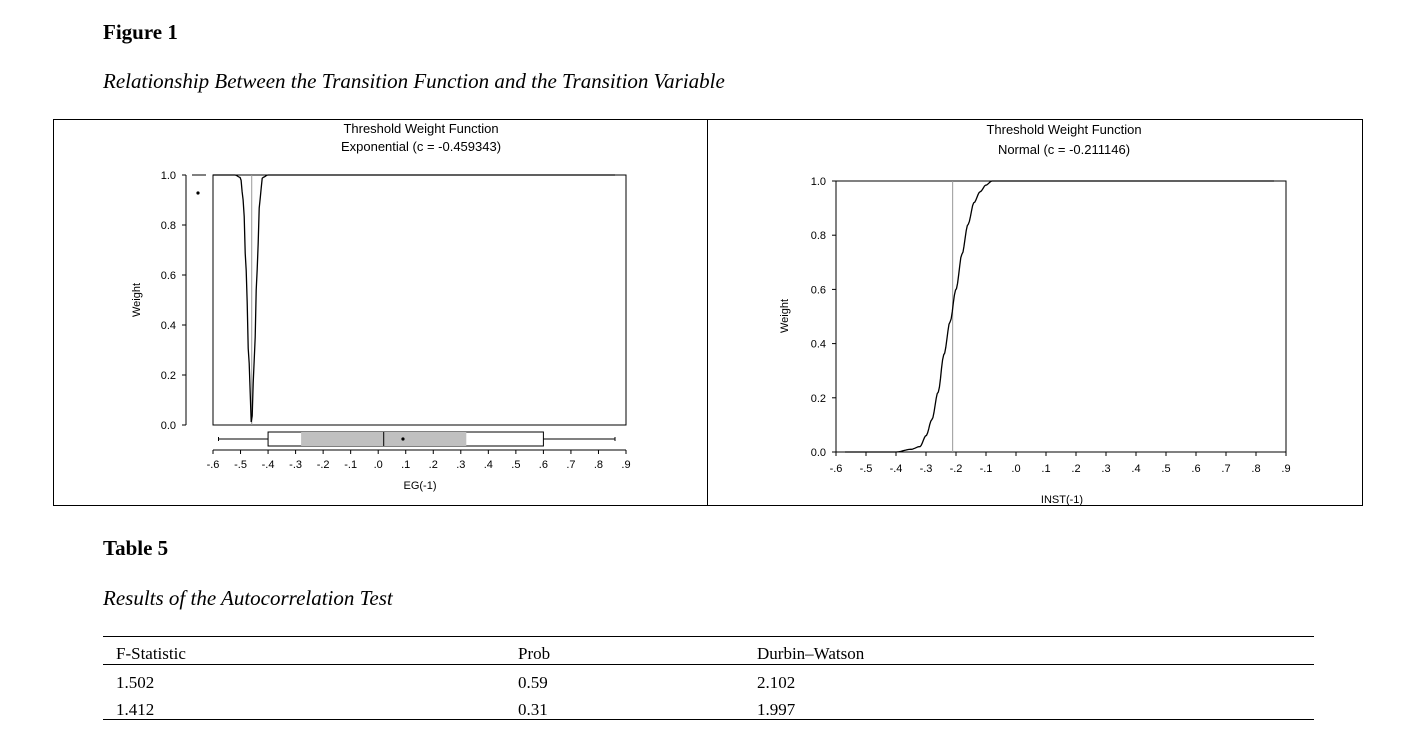 The image size is (1420, 747). Describe the element at coordinates (421, 146) in the screenshot. I see `chart-subtitle: Exponential (c = -0.459343)` at that location.